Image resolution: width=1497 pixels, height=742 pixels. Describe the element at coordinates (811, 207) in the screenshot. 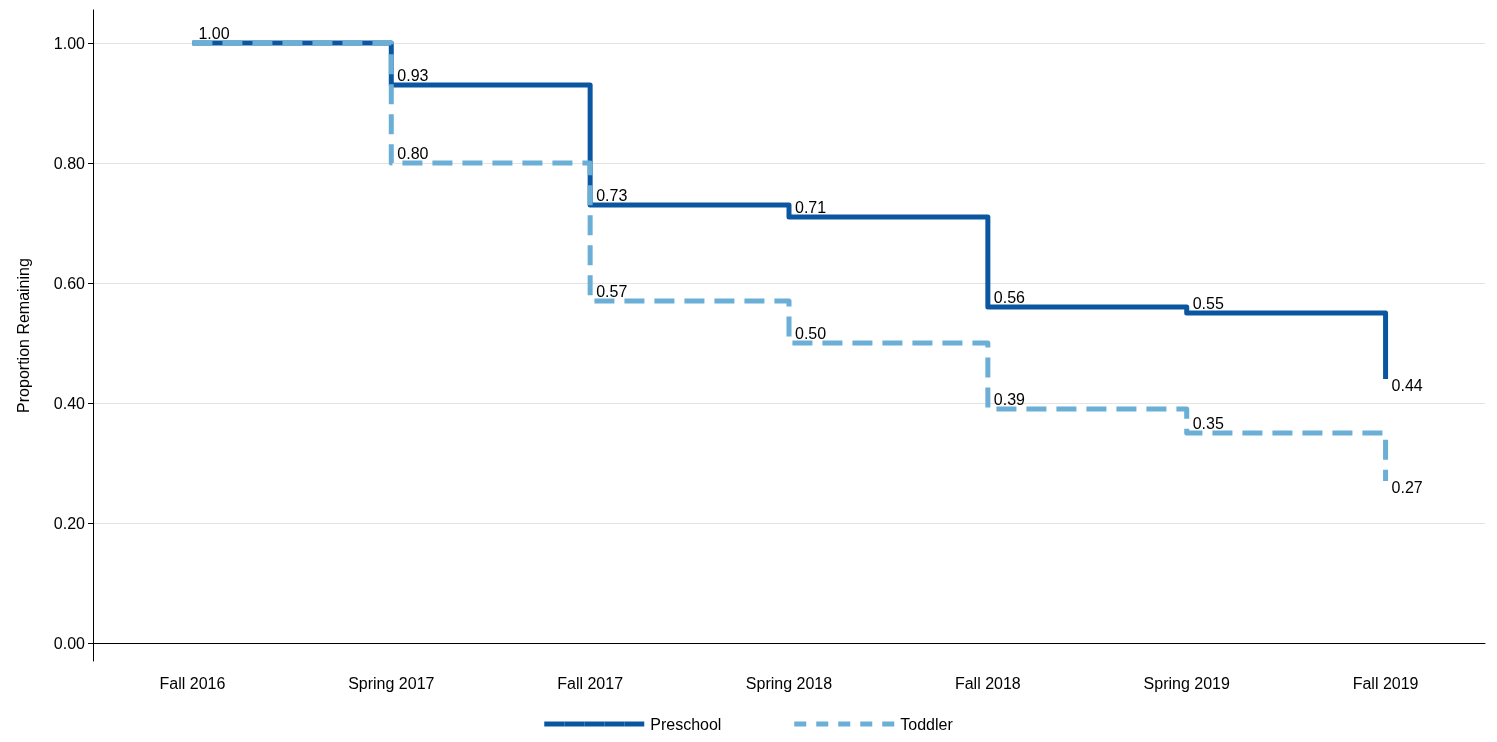

I see `data-label: 0.71` at that location.